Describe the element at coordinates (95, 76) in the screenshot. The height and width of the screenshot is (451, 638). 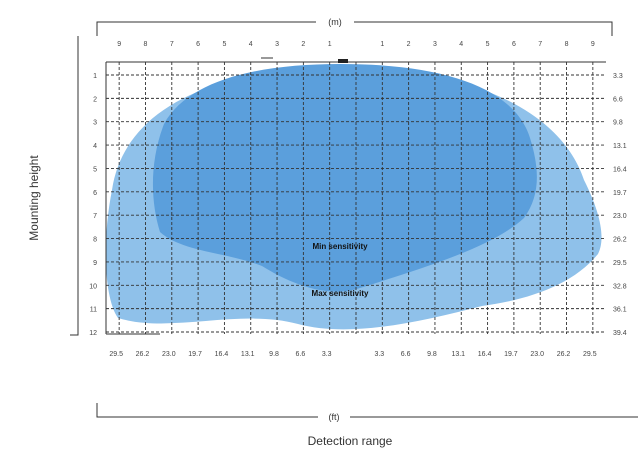
I see `left-tick-label: 1` at that location.